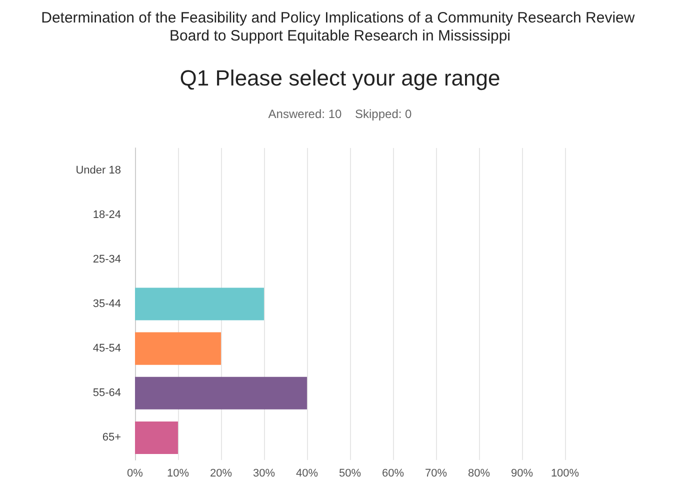  Describe the element at coordinates (565, 474) in the screenshot. I see `x-tick-label: 100%` at that location.